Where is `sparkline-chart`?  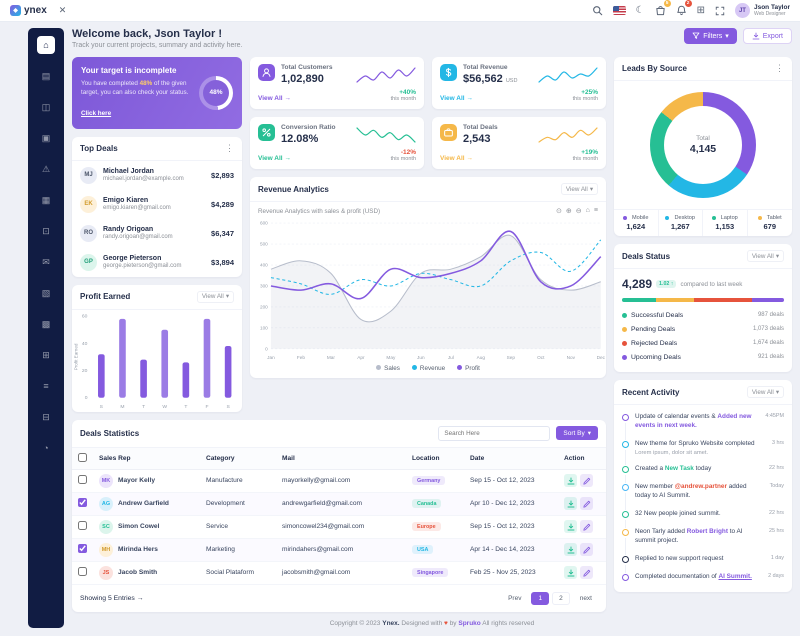
sparkline-chart is located at coordinates (568, 75).